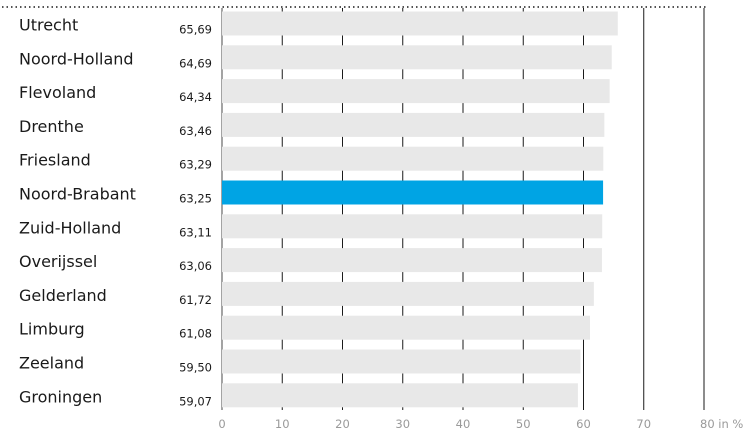 The width and height of the screenshot is (746, 431). What do you see at coordinates (721, 424) in the screenshot?
I see `x-tick-label: 80 in %` at bounding box center [721, 424].